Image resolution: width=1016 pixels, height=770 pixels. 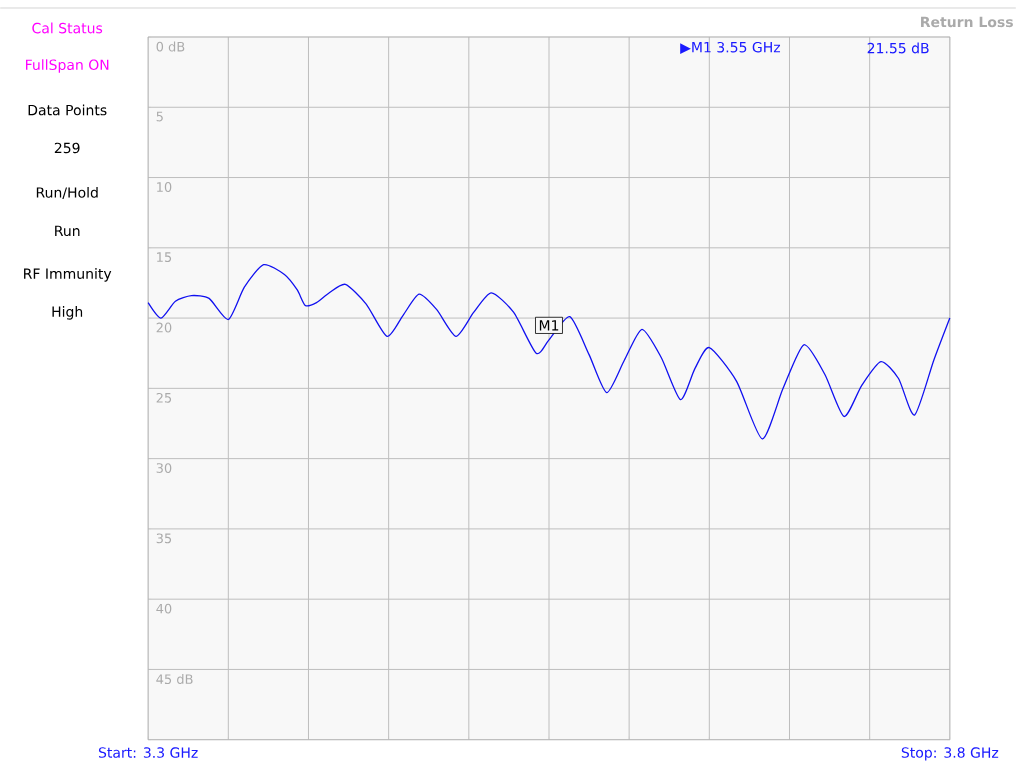 I want to click on annotation: M1, so click(x=549, y=325).